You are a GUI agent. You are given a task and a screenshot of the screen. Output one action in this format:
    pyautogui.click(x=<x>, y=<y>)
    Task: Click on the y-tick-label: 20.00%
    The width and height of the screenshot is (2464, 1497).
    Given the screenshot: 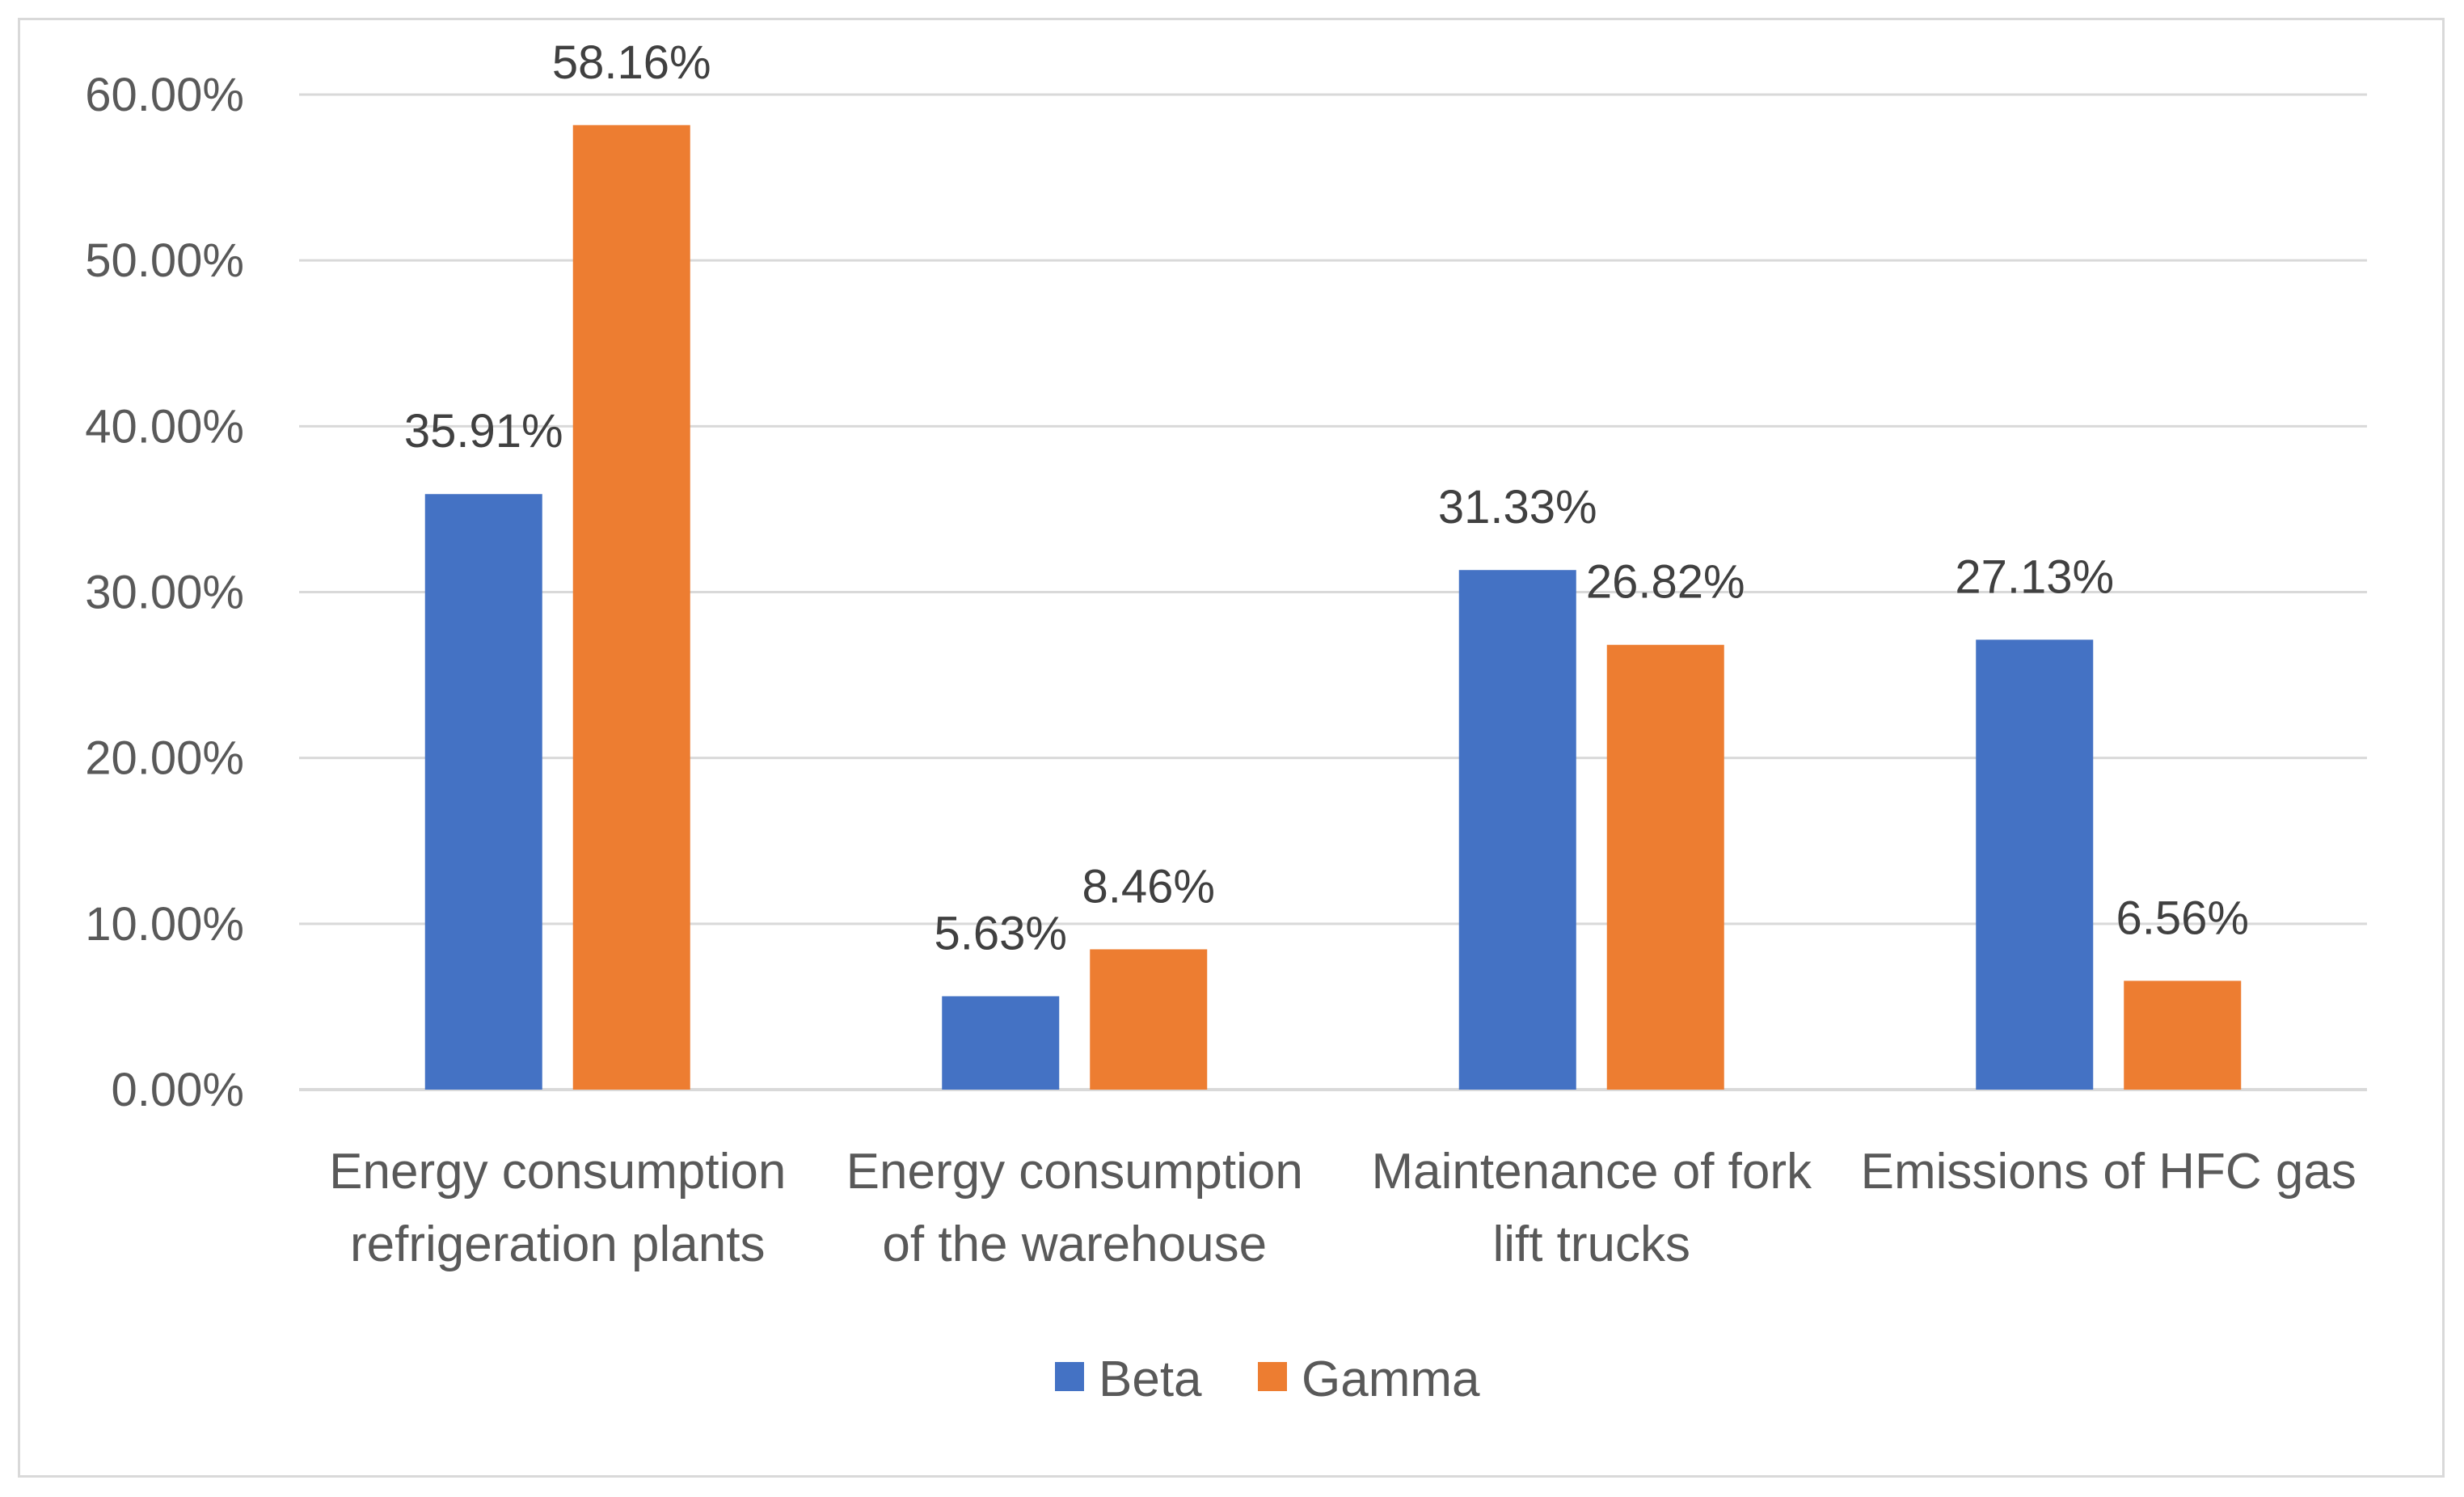 What is the action you would take?
    pyautogui.click(x=165, y=758)
    